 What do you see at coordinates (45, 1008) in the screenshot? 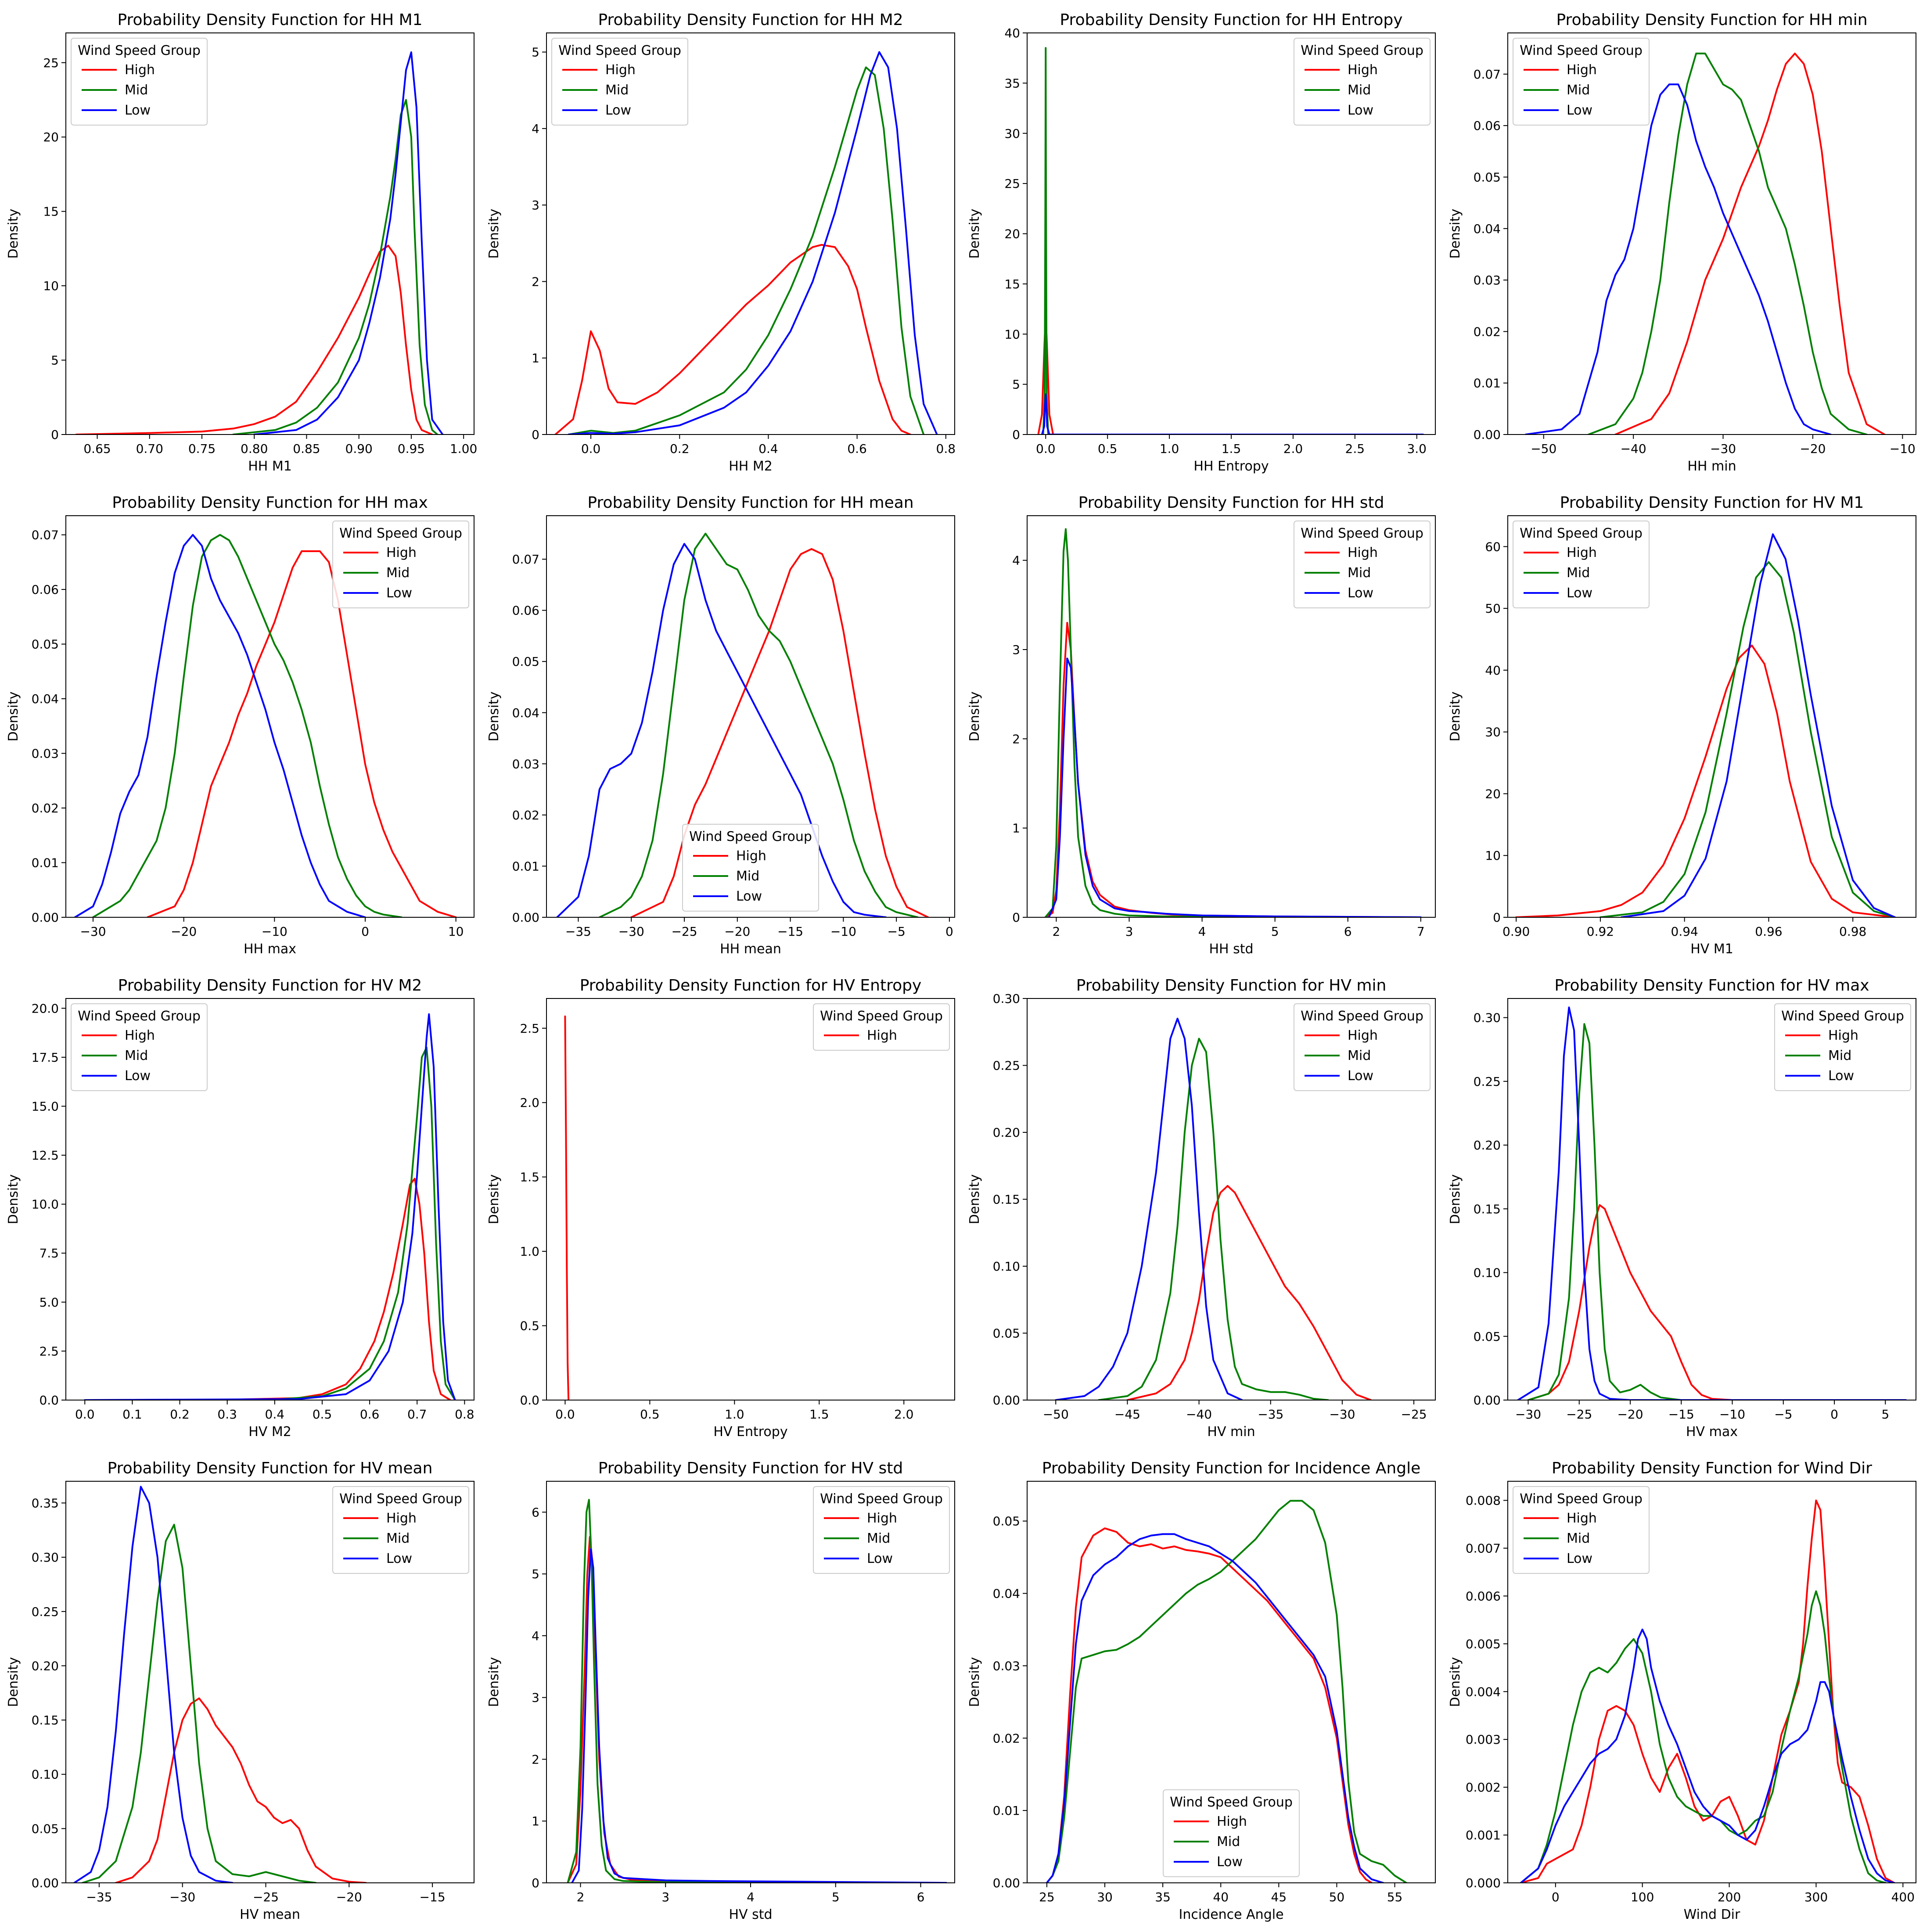
I see `y-tick-label: 20.0` at bounding box center [45, 1008].